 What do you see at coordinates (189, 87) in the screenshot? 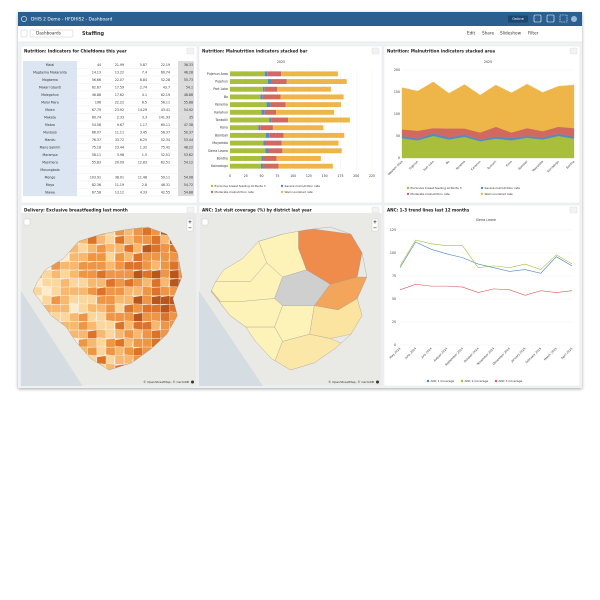
I see `cell: 54.1` at bounding box center [189, 87].